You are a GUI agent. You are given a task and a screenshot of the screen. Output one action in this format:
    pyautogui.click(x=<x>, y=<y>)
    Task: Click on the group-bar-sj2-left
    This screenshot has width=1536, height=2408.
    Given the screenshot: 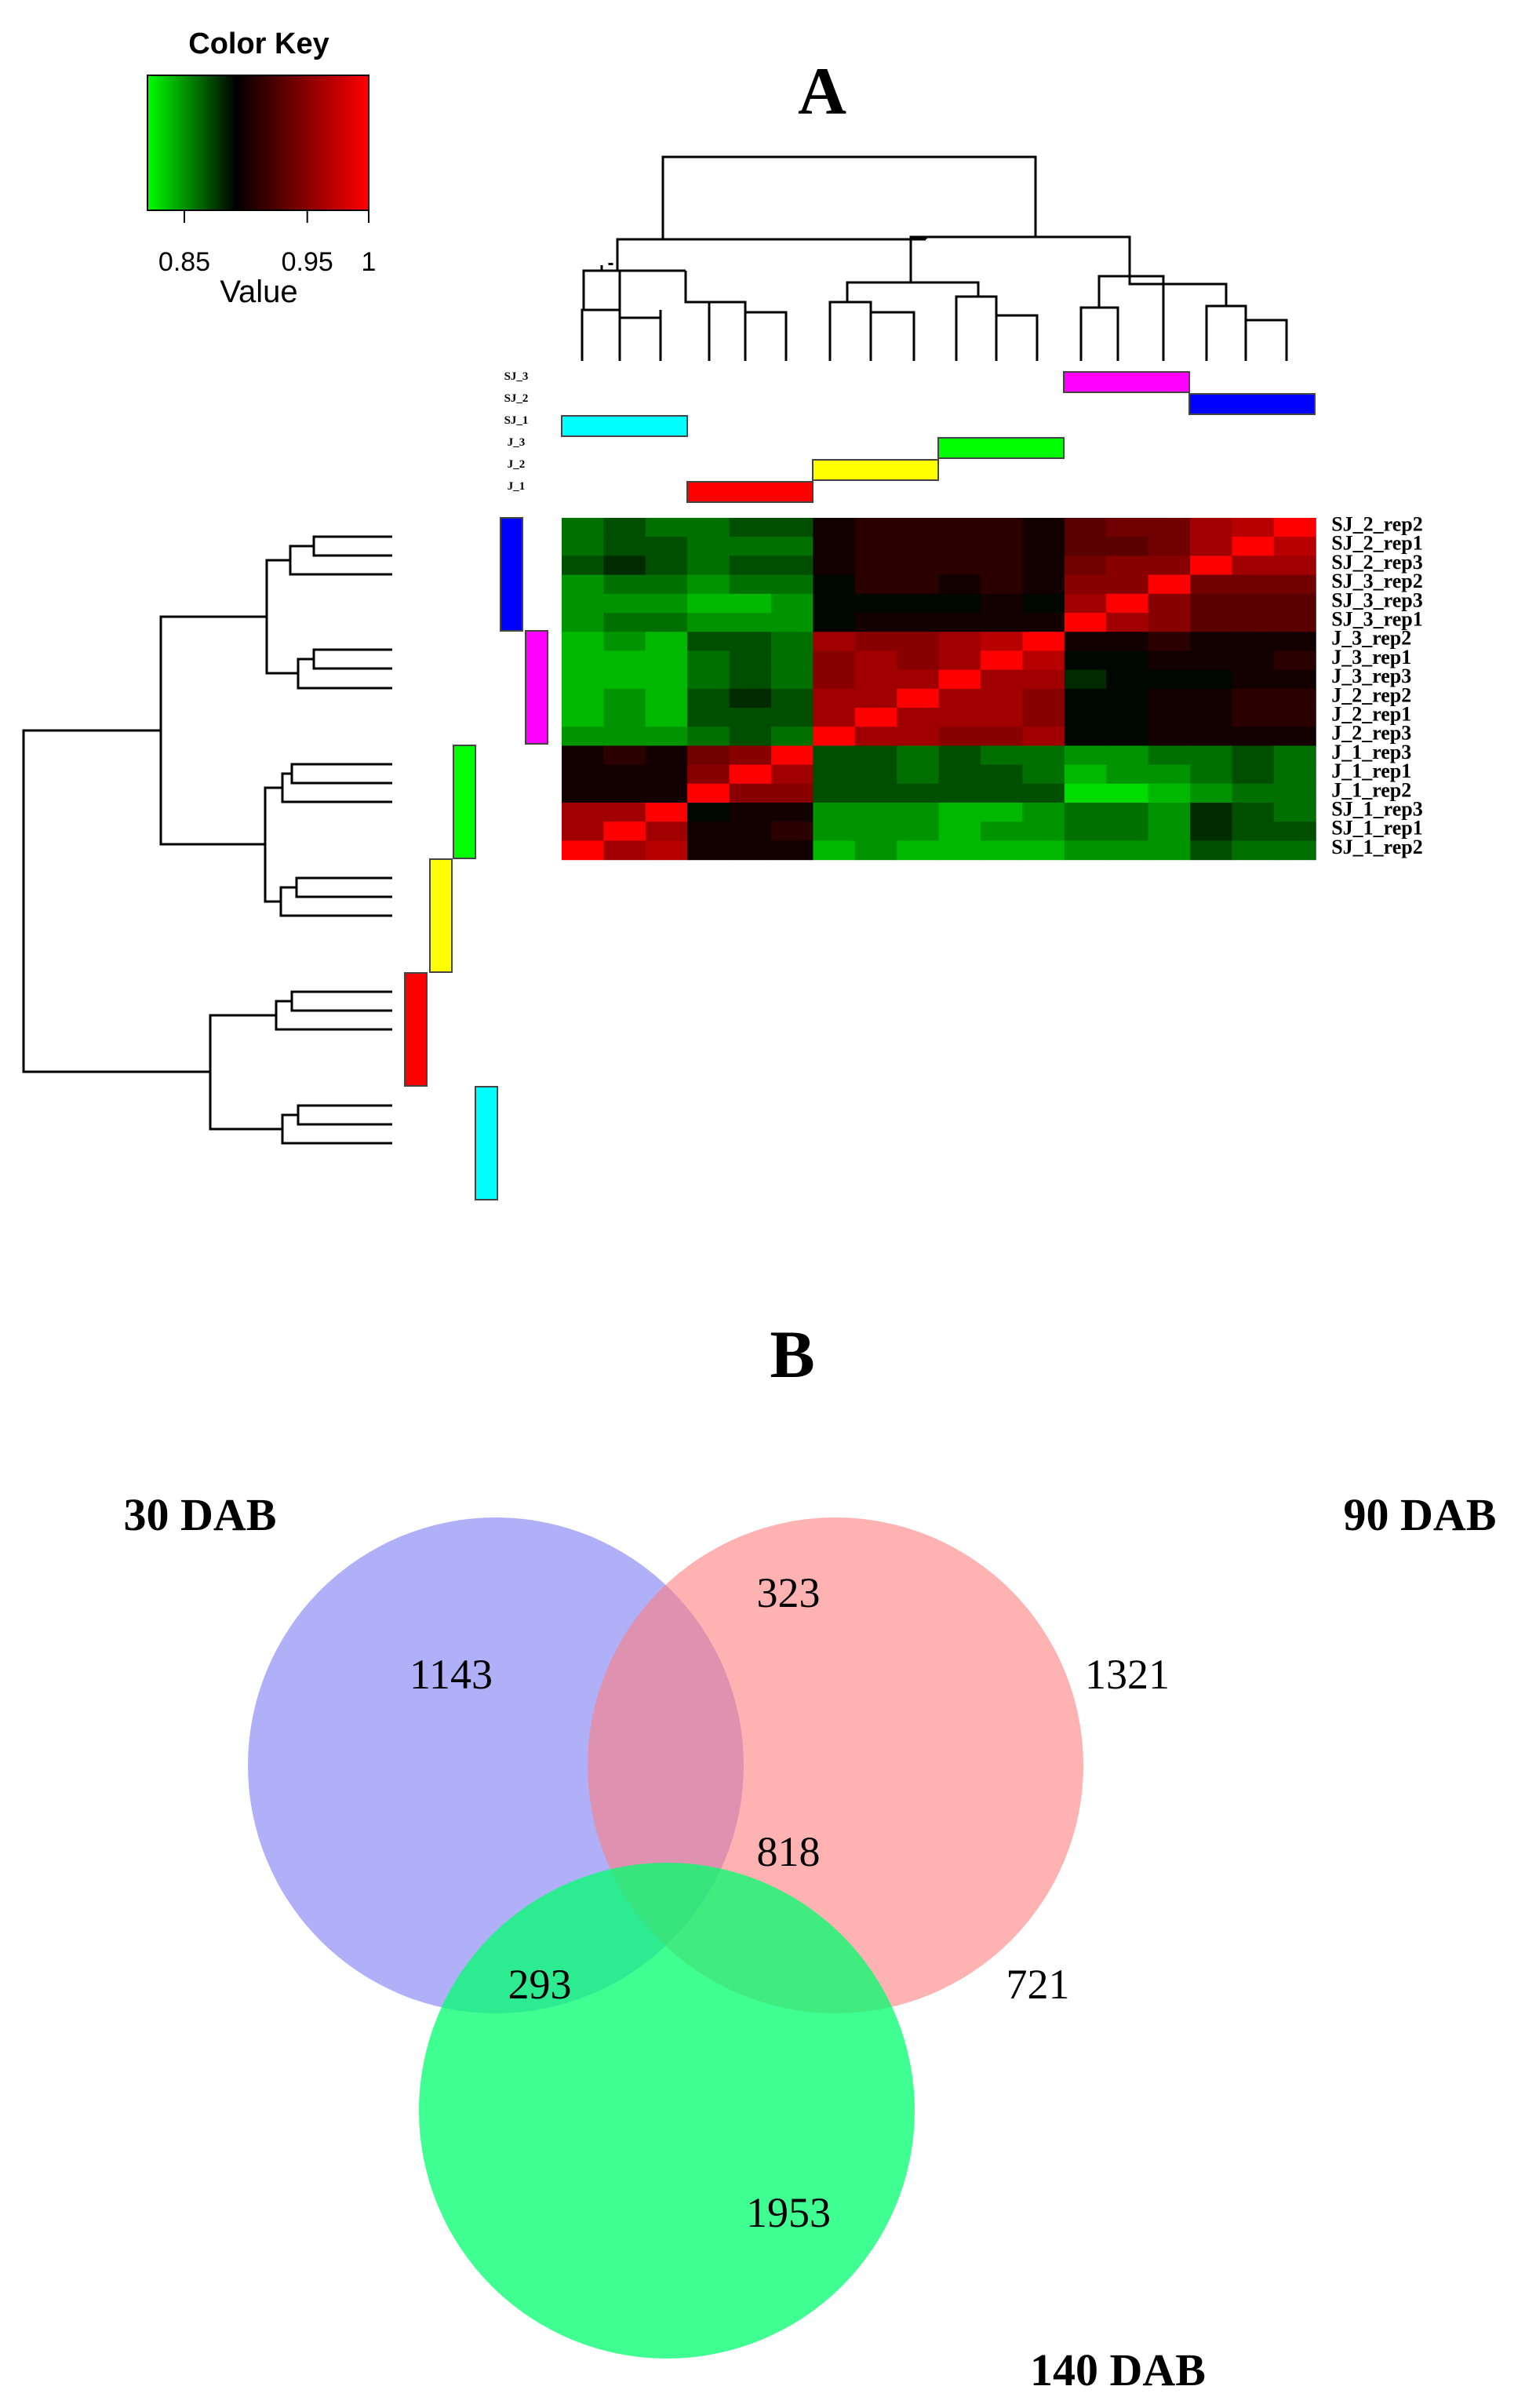 What is the action you would take?
    pyautogui.click(x=511, y=574)
    